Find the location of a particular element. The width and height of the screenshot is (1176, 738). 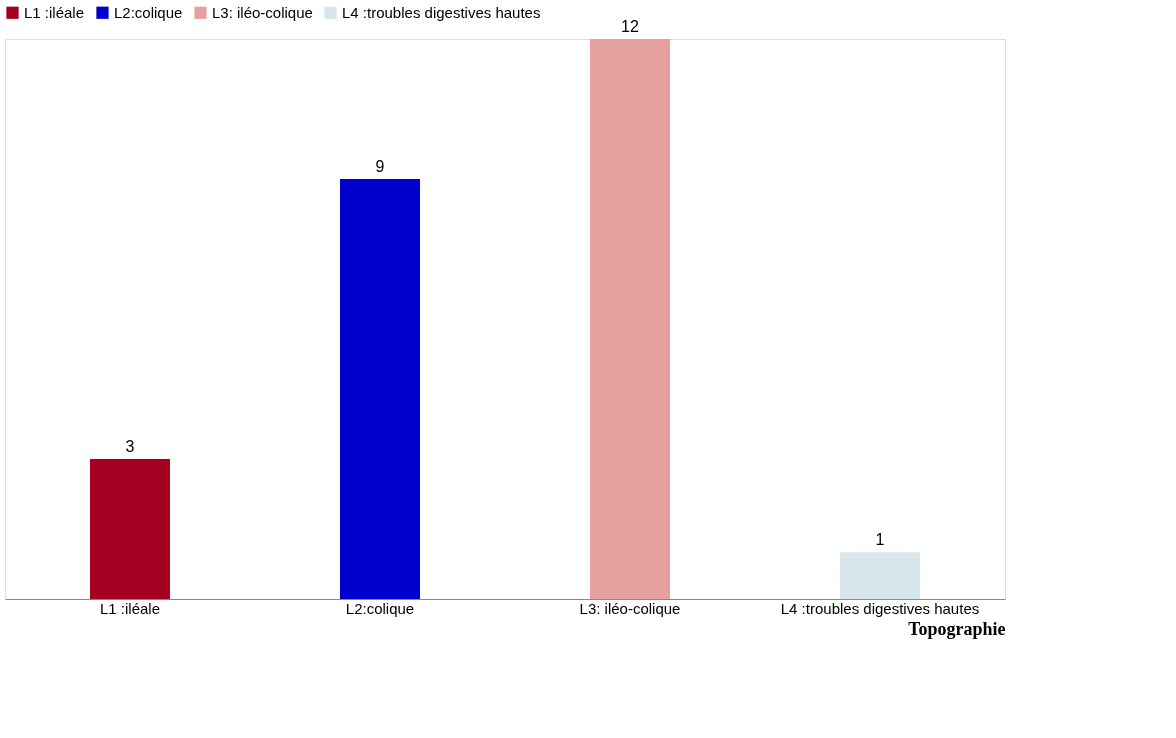

legend-label: L4 :troubles digestives hautes is located at coordinates (441, 12).